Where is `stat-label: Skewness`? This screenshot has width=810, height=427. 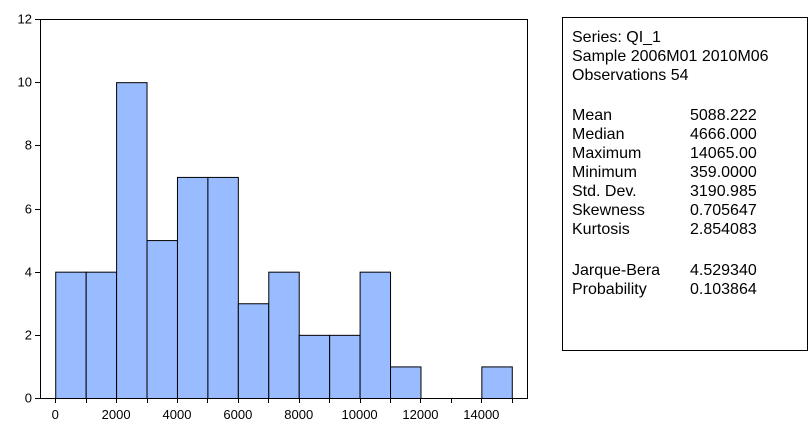
stat-label: Skewness is located at coordinates (608, 210).